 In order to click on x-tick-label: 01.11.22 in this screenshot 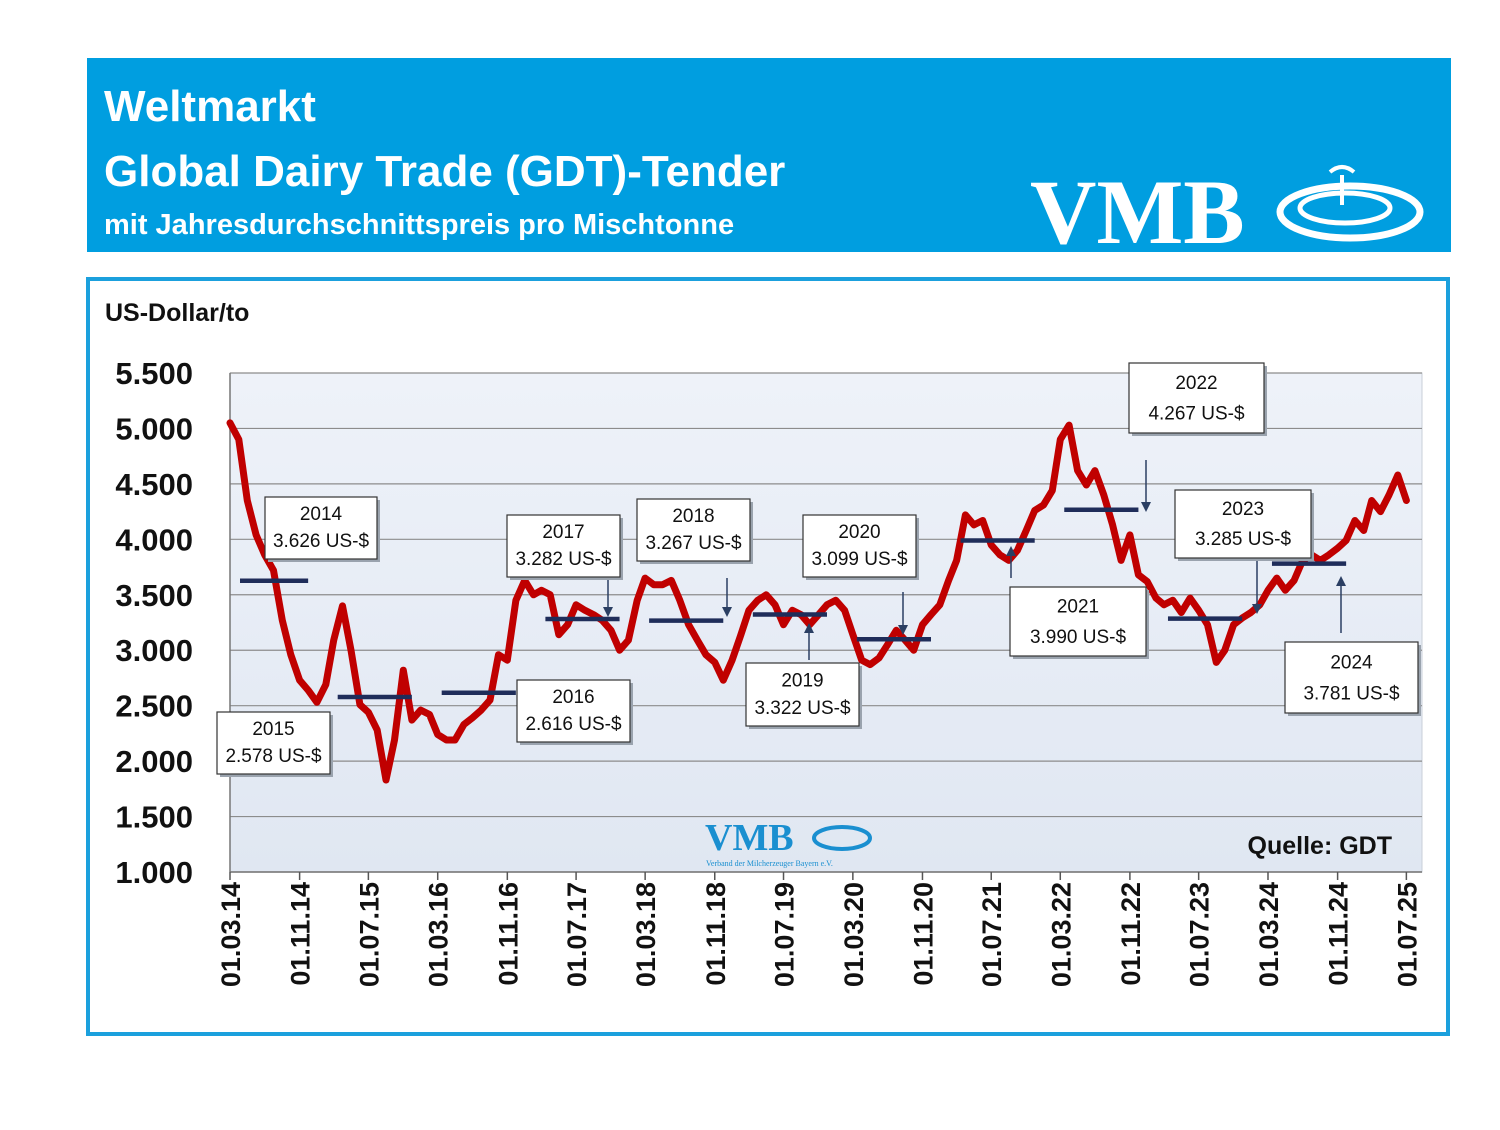, I will do `click(1131, 934)`.